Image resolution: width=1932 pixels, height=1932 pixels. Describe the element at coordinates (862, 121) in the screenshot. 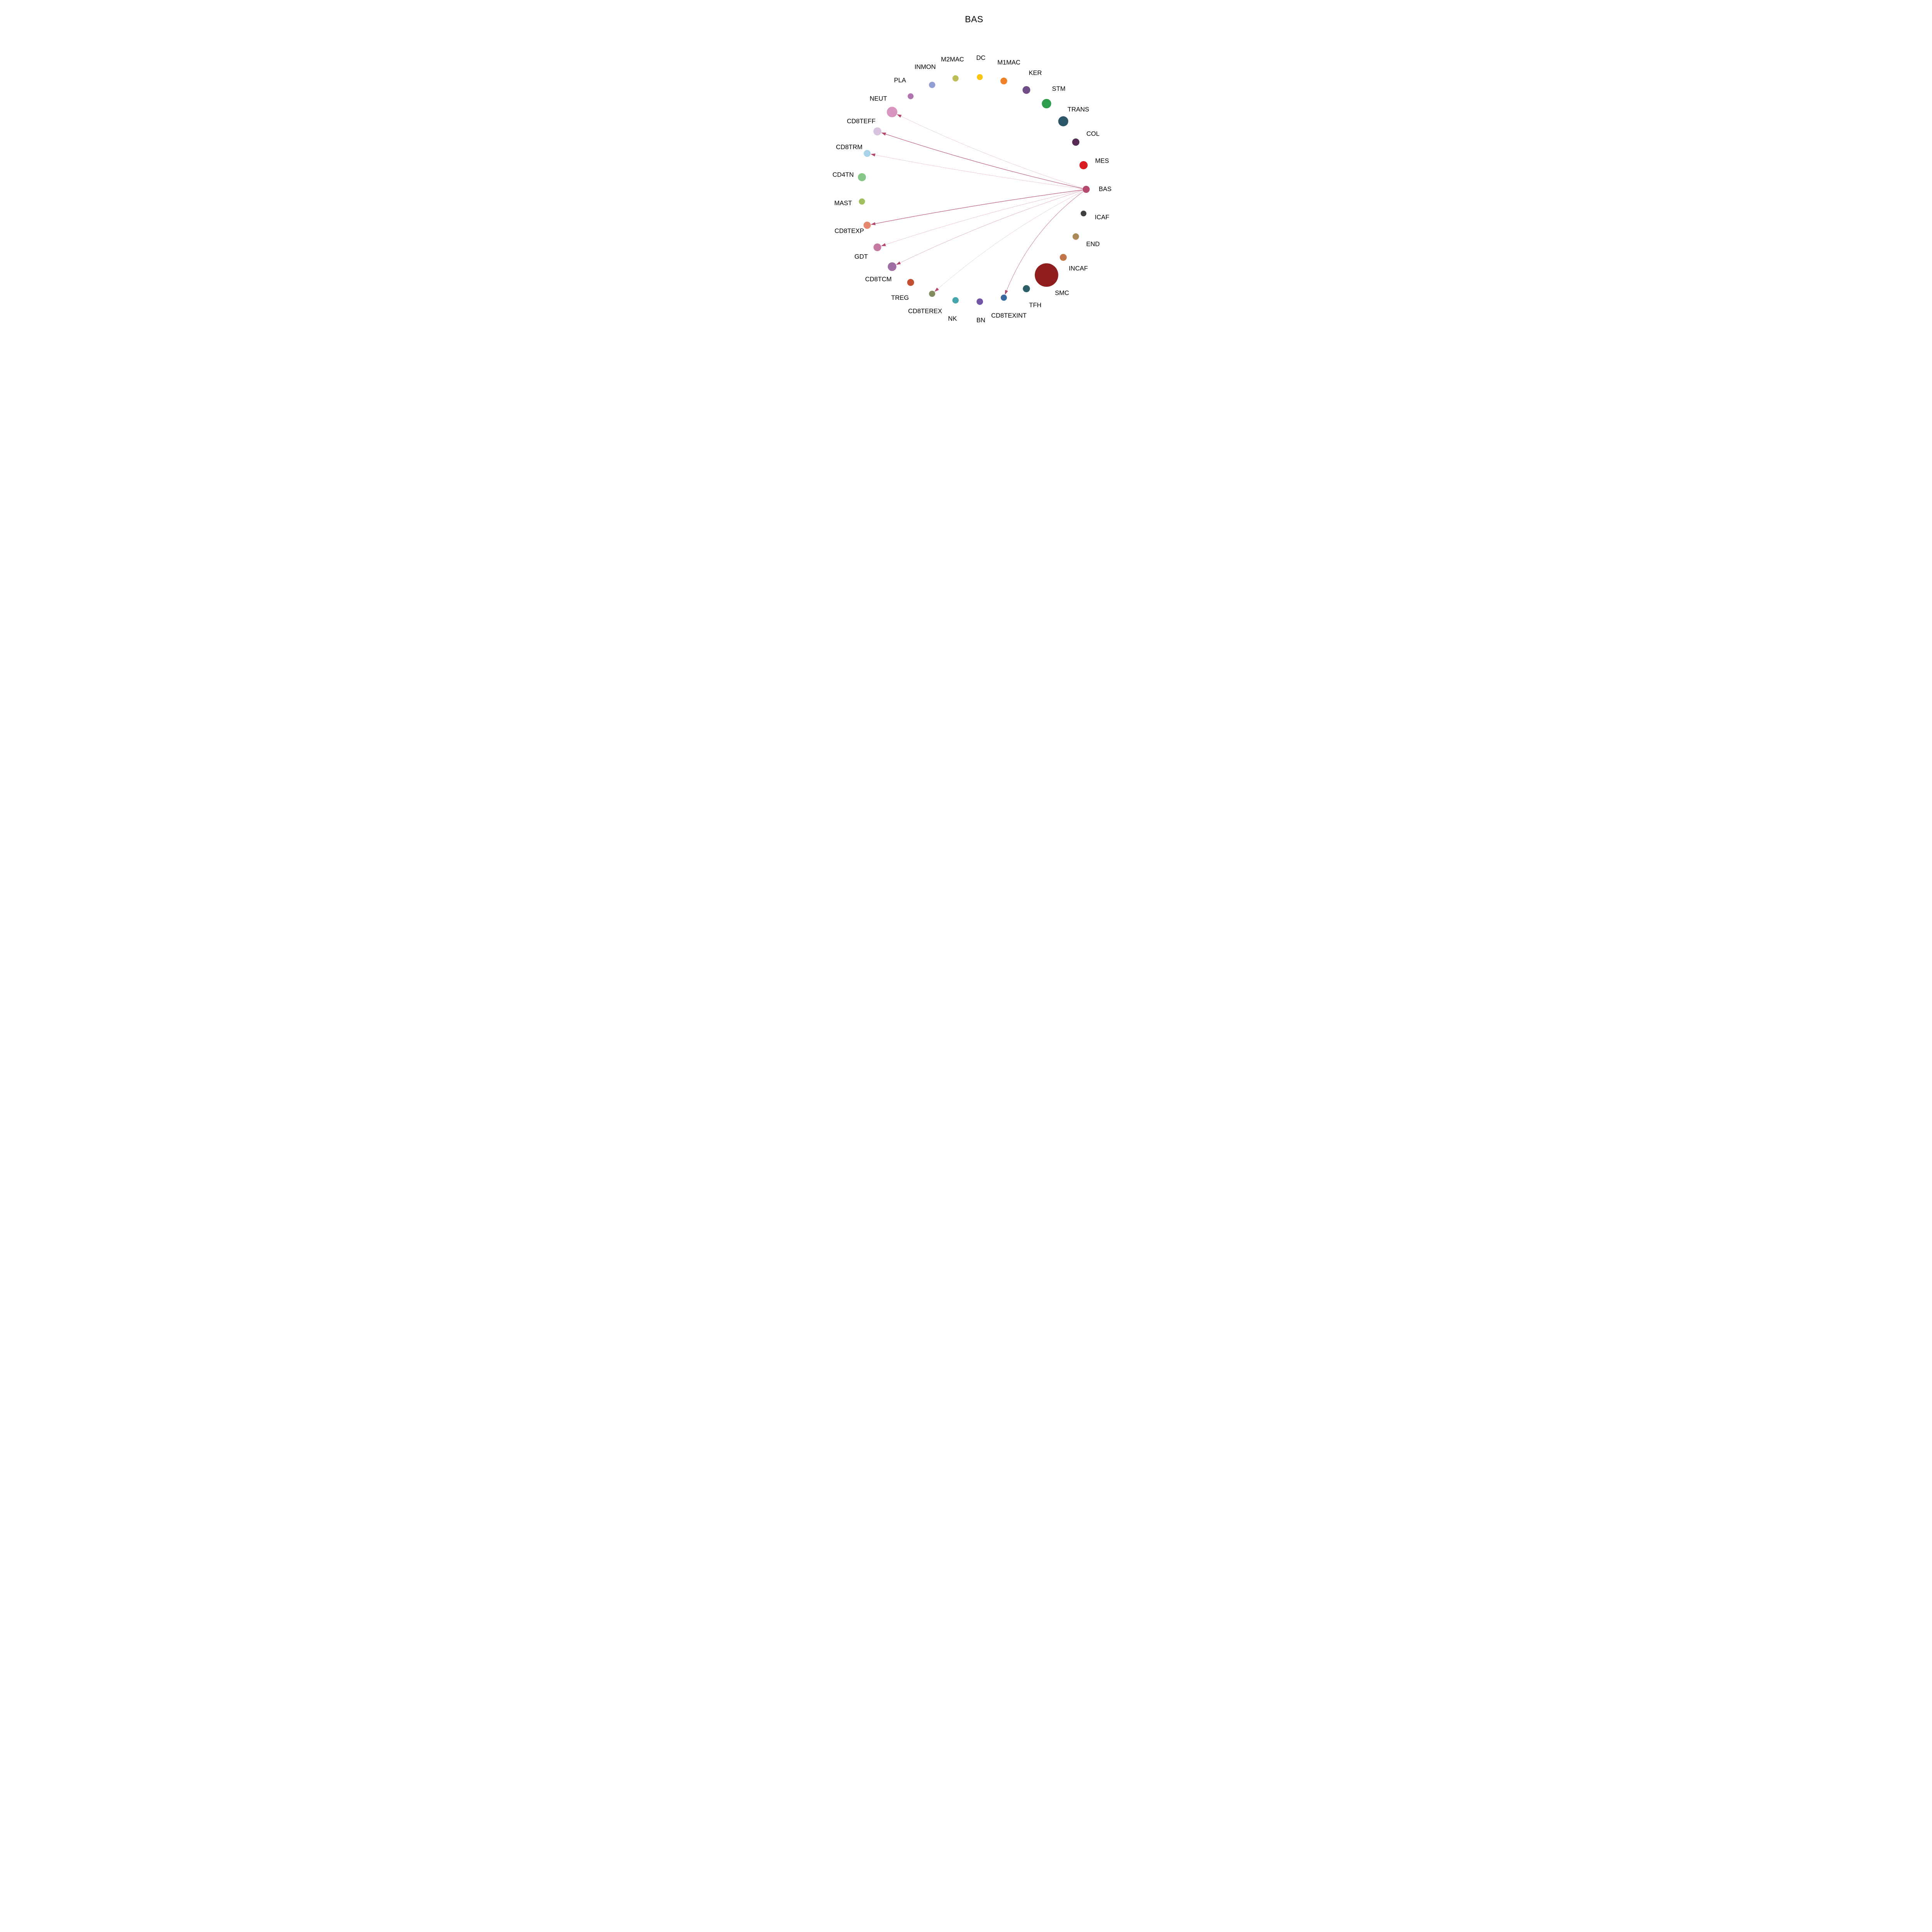

I see `node-label-cd8teff: CD8TEFF` at that location.